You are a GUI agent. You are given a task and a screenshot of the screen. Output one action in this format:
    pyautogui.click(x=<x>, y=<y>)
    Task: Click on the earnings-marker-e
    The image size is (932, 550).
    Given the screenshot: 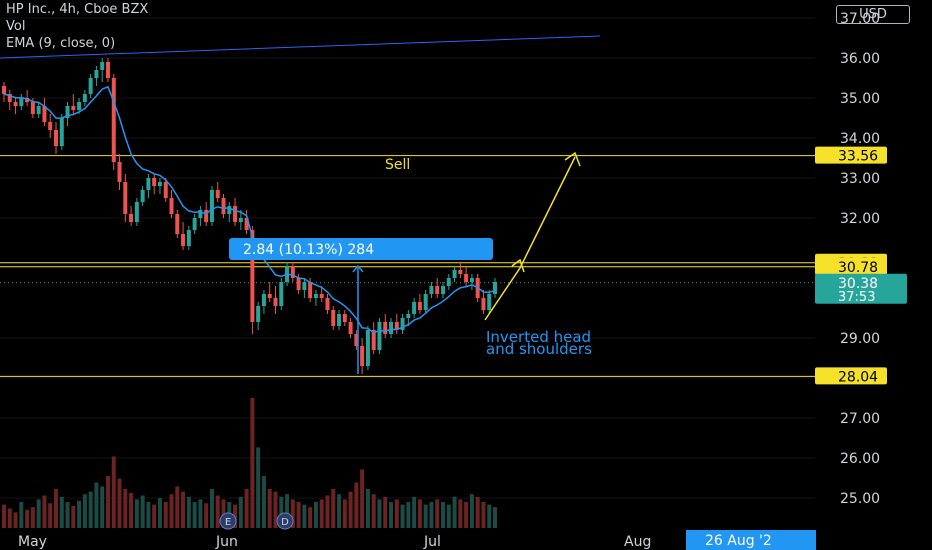 What is the action you would take?
    pyautogui.click(x=228, y=521)
    